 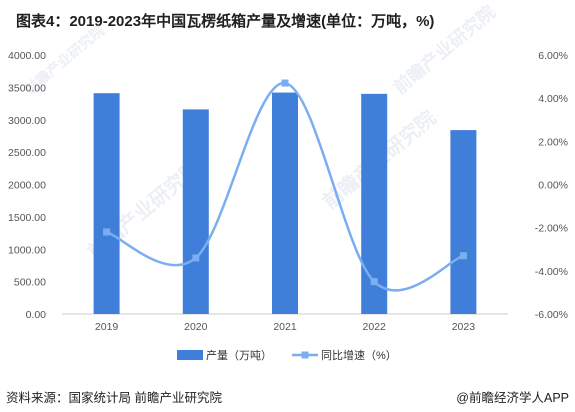 What do you see at coordinates (553, 56) in the screenshot?
I see `right-axis-tick-label: 6.00%` at bounding box center [553, 56].